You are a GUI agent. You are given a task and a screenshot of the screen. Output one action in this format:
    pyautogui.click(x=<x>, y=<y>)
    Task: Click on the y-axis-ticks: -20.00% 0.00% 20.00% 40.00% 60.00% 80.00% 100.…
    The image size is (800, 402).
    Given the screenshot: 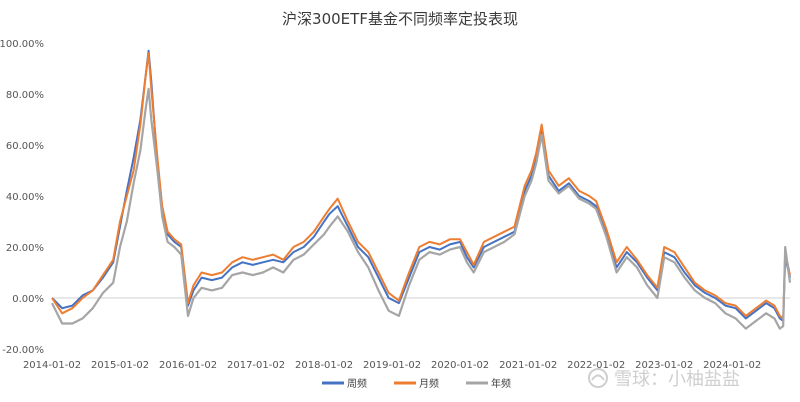 What is the action you would take?
    pyautogui.click(x=22, y=197)
    